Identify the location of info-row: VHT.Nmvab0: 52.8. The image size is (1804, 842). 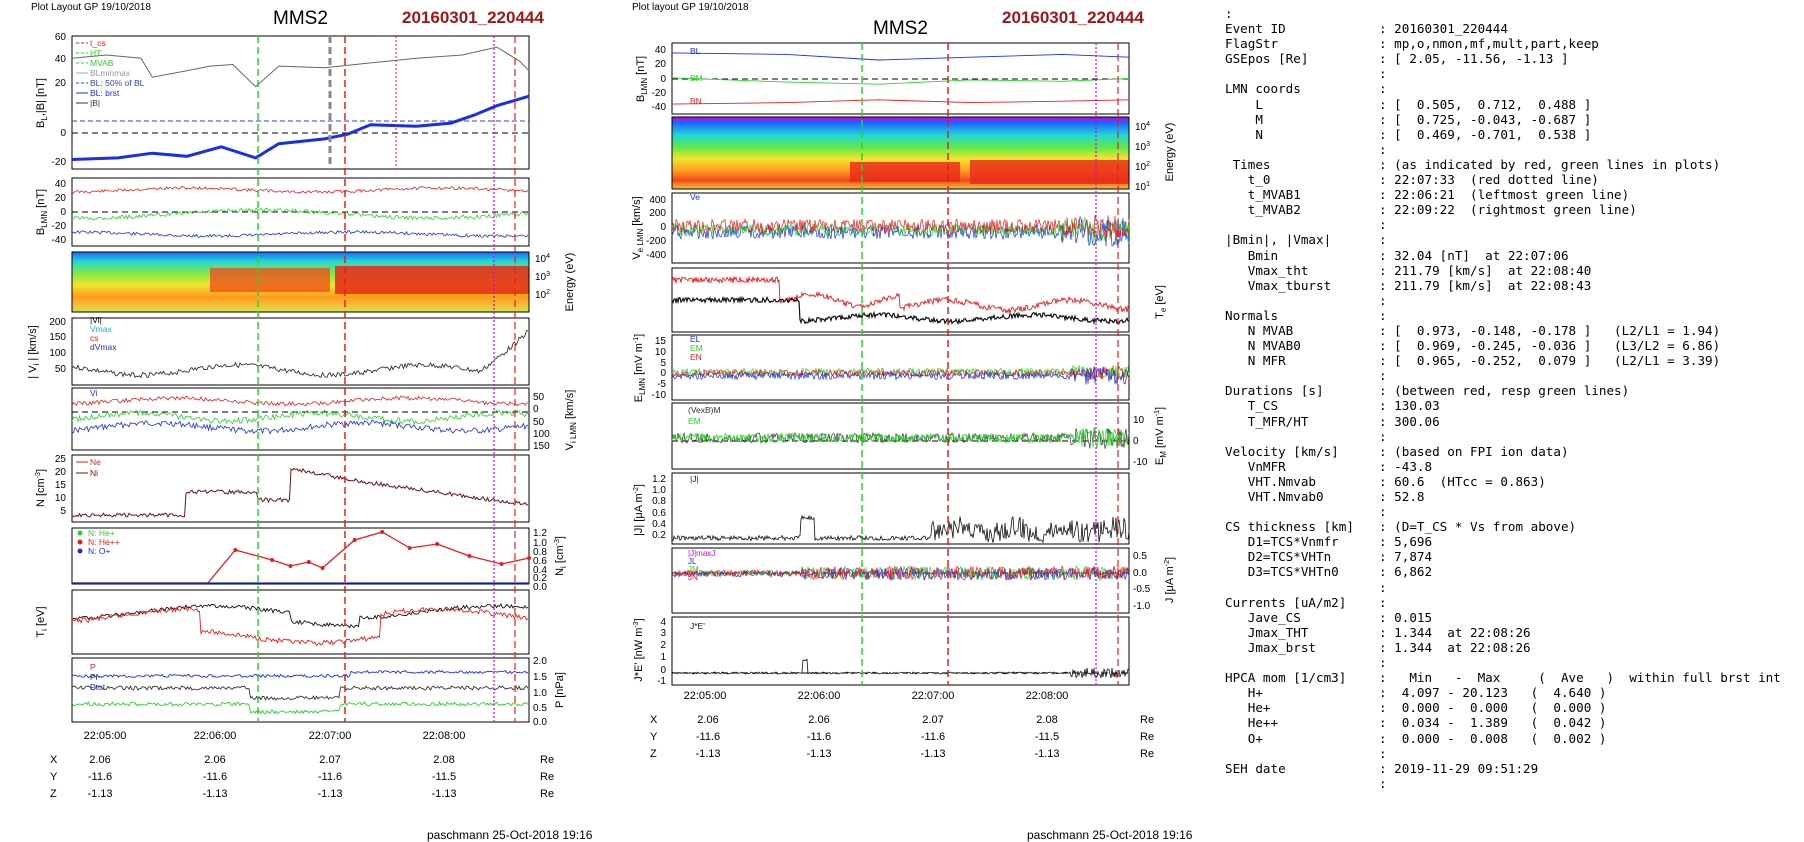
(1512, 496).